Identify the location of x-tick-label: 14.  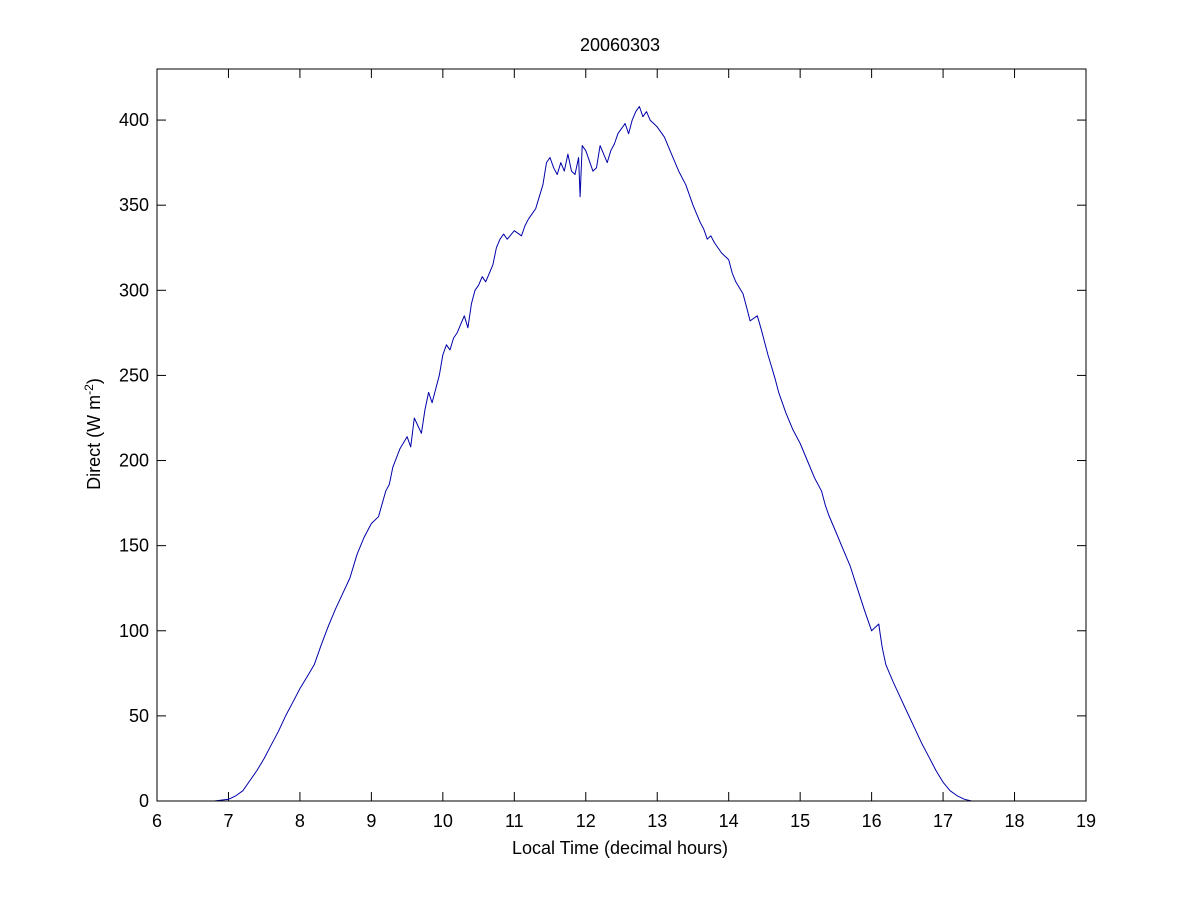
(729, 821).